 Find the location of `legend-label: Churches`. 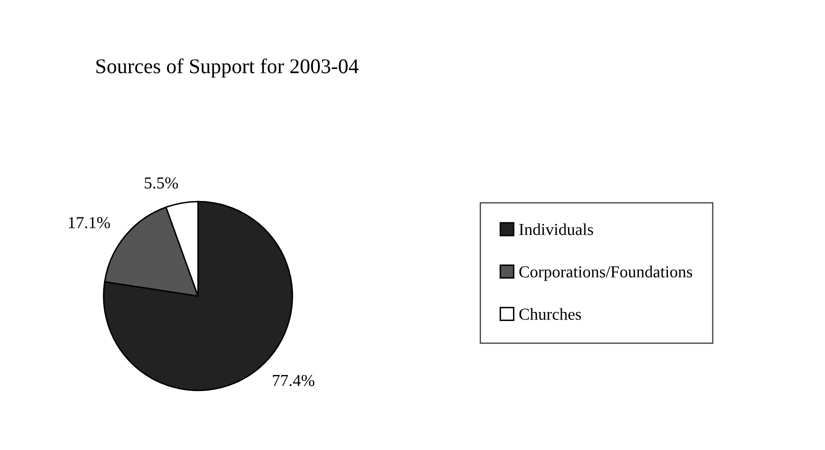

legend-label: Churches is located at coordinates (550, 314).